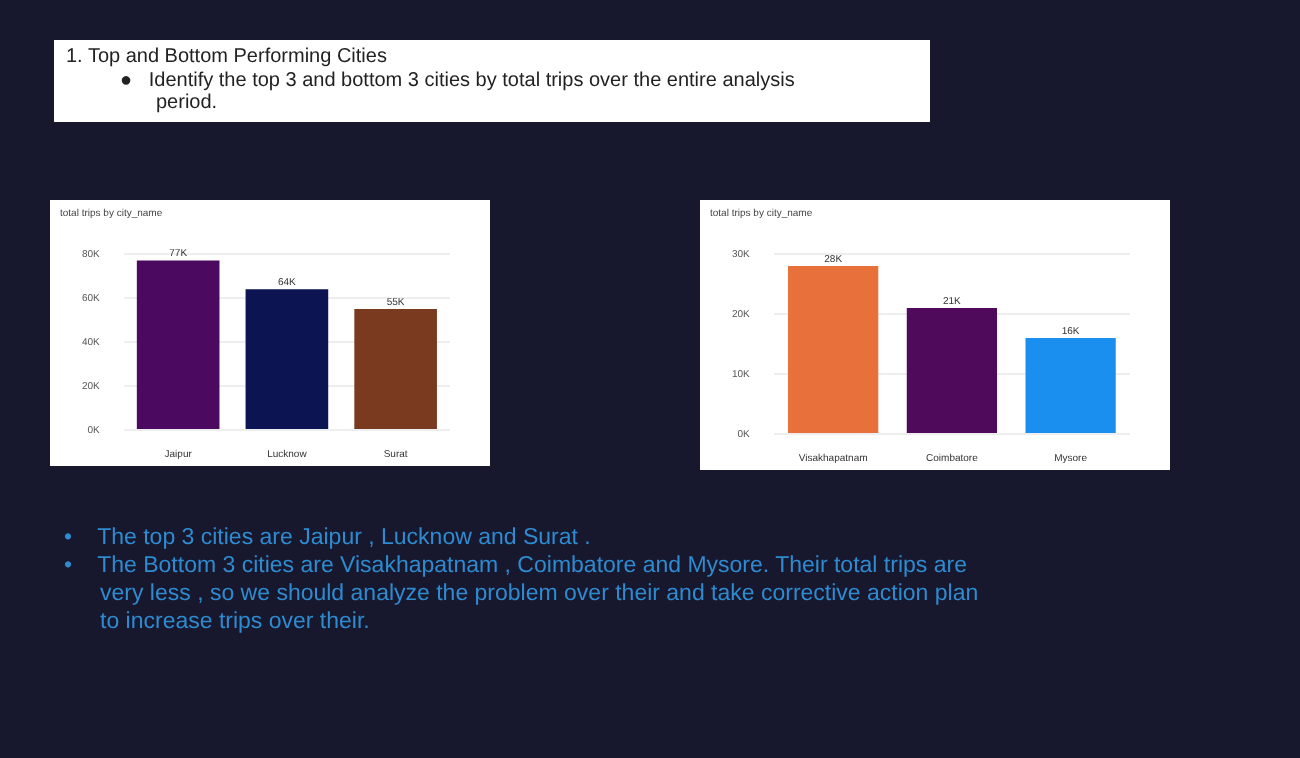  I want to click on text: • The Bottom 3 cities are Visakhapatnam , Coimbatore and Mysore. Their total trips are very less , so we should analyze the problem over their and take corrective action plan to increase trips over their., so click(522, 594).